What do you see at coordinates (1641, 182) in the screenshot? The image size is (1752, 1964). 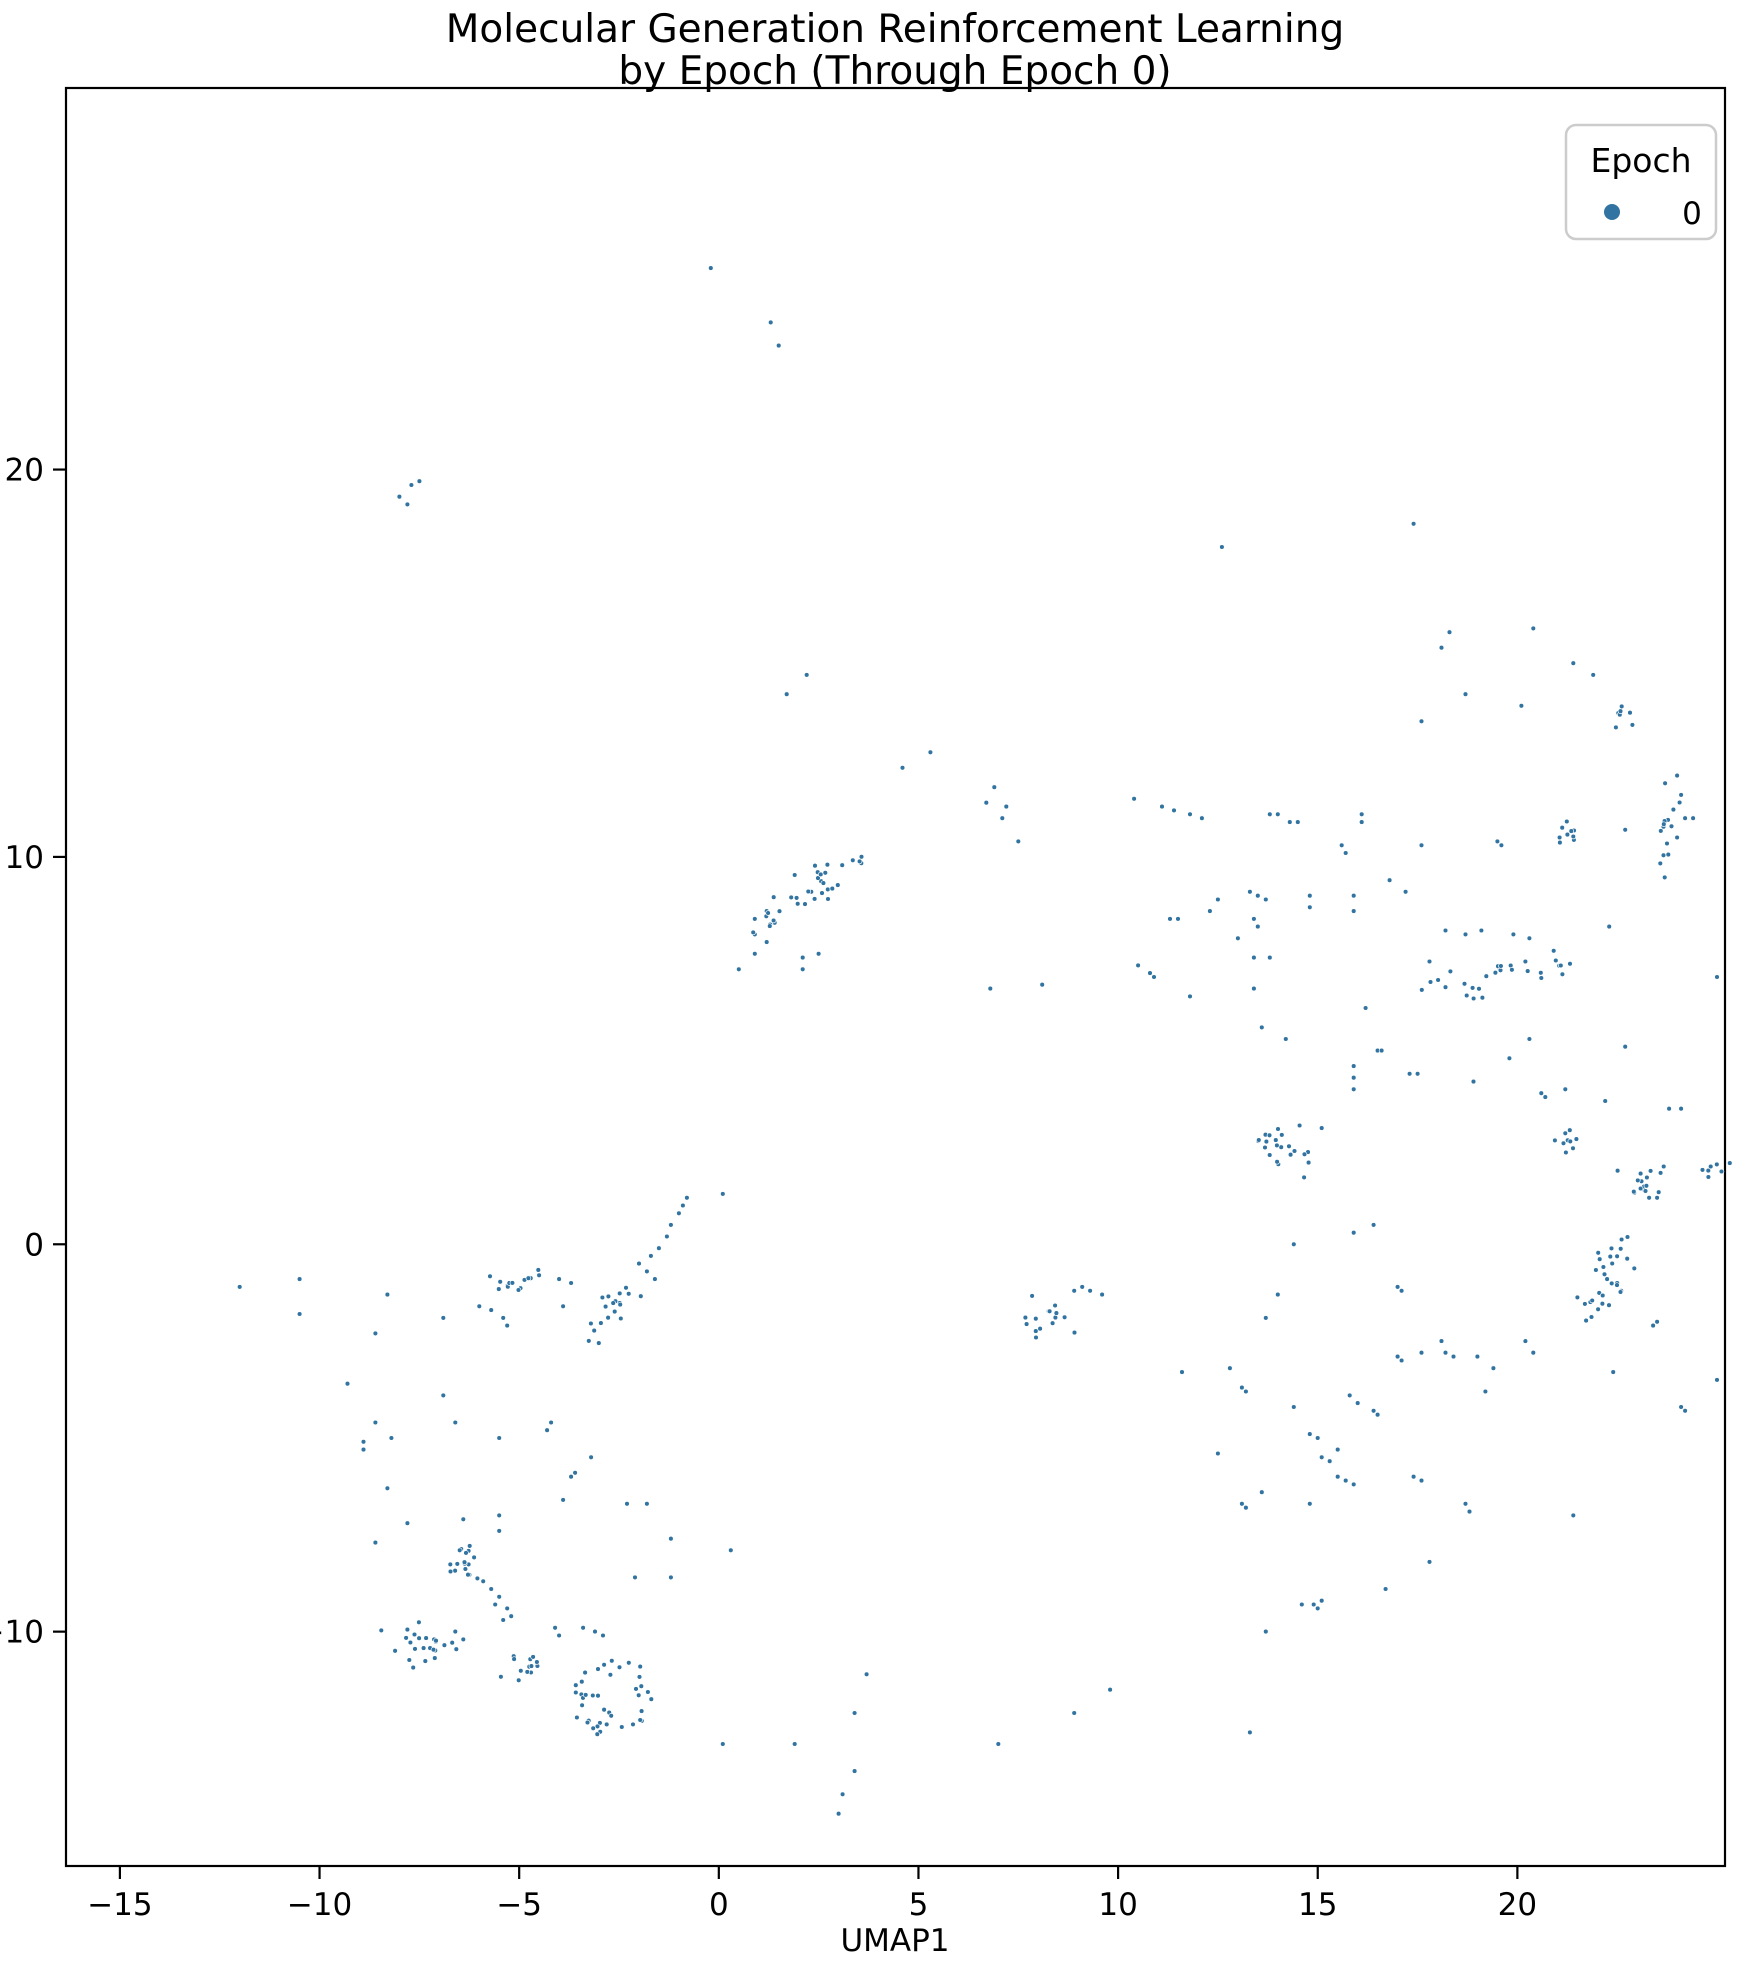 I see `legend-box` at bounding box center [1641, 182].